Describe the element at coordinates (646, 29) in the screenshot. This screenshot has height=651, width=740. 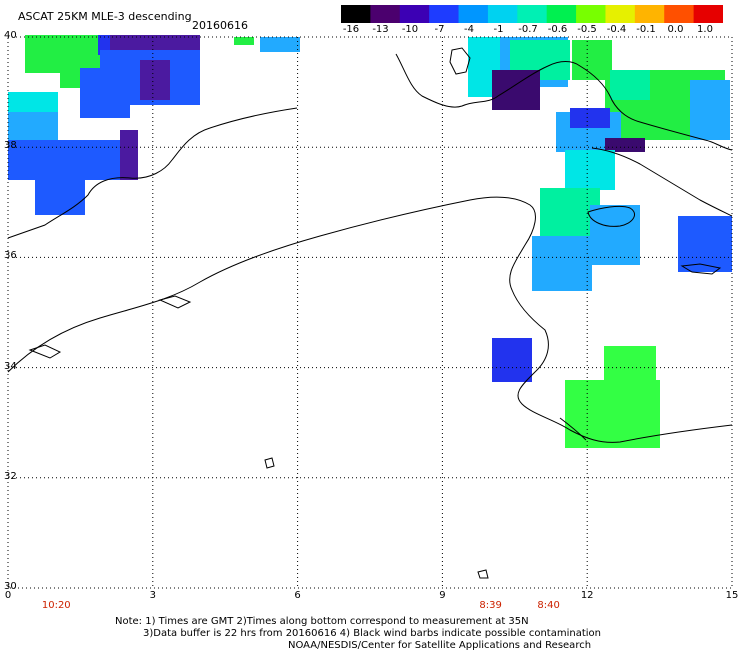
I see `colorbar-tick-label: -0.1` at that location.